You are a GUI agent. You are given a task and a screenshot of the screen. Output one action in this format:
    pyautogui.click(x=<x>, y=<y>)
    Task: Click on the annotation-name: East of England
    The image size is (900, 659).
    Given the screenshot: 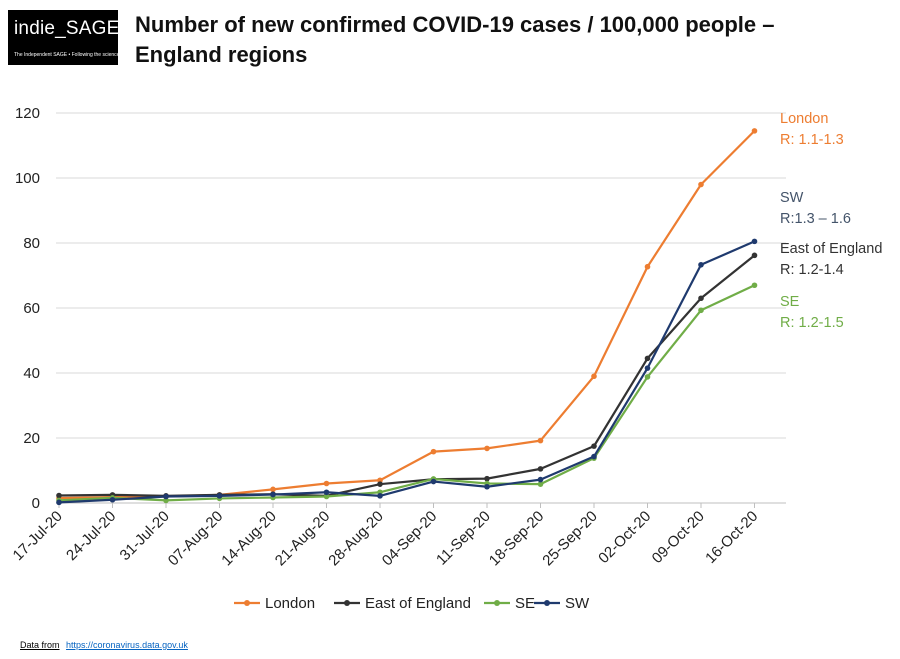 What is the action you would take?
    pyautogui.click(x=831, y=249)
    